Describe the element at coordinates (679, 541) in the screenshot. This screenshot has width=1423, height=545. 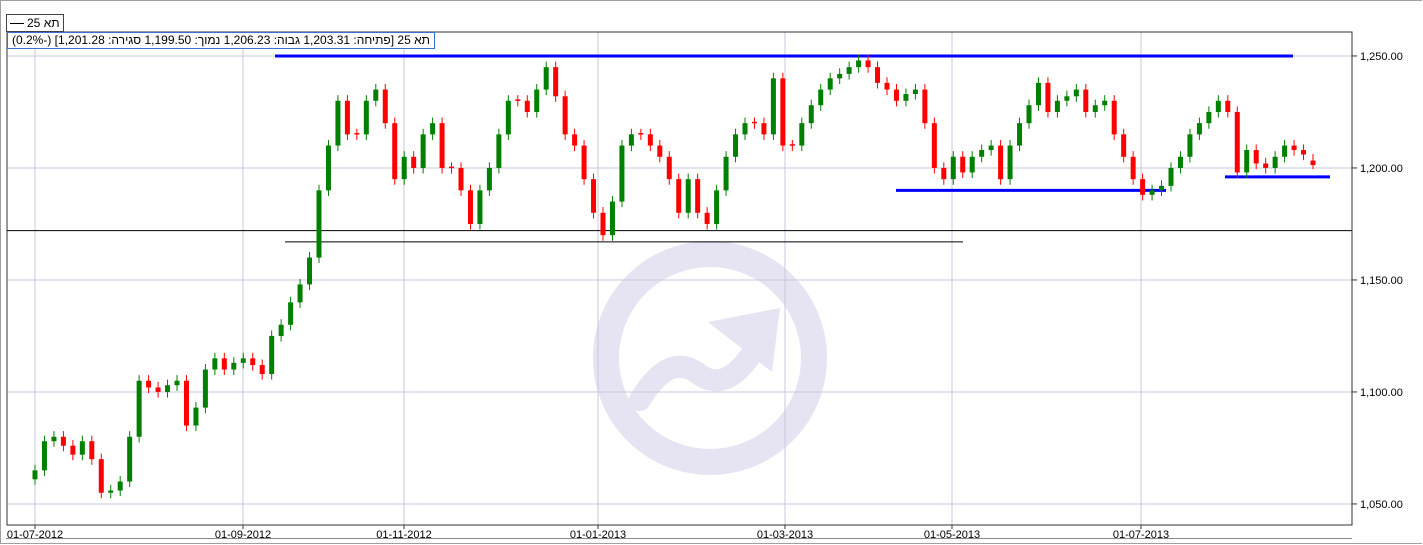
I see `bottom-scrollbar` at that location.